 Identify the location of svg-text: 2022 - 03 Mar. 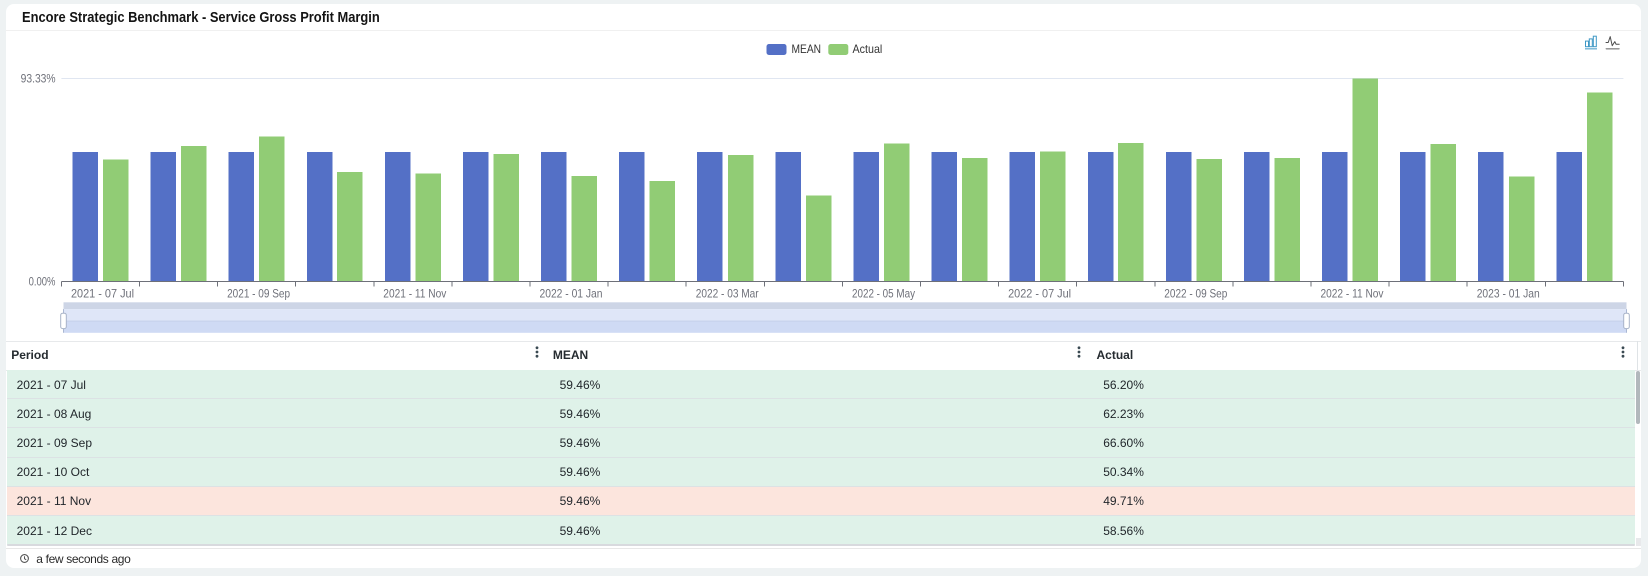
(727, 294).